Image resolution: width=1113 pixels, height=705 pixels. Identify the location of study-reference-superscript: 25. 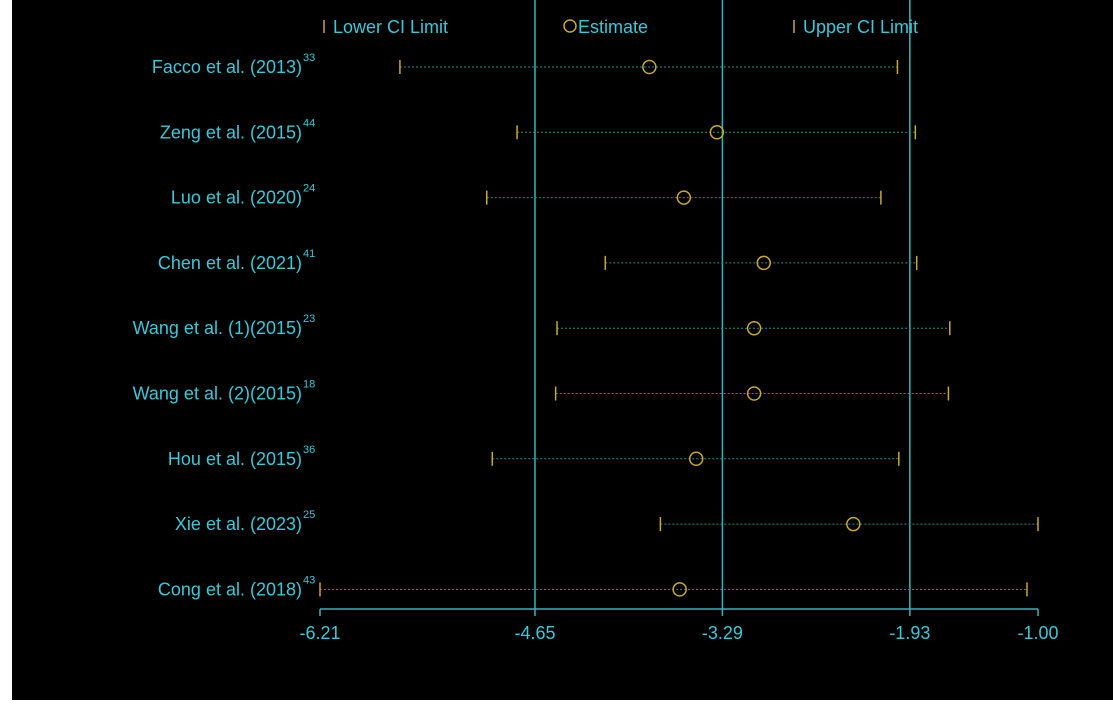
(309, 515).